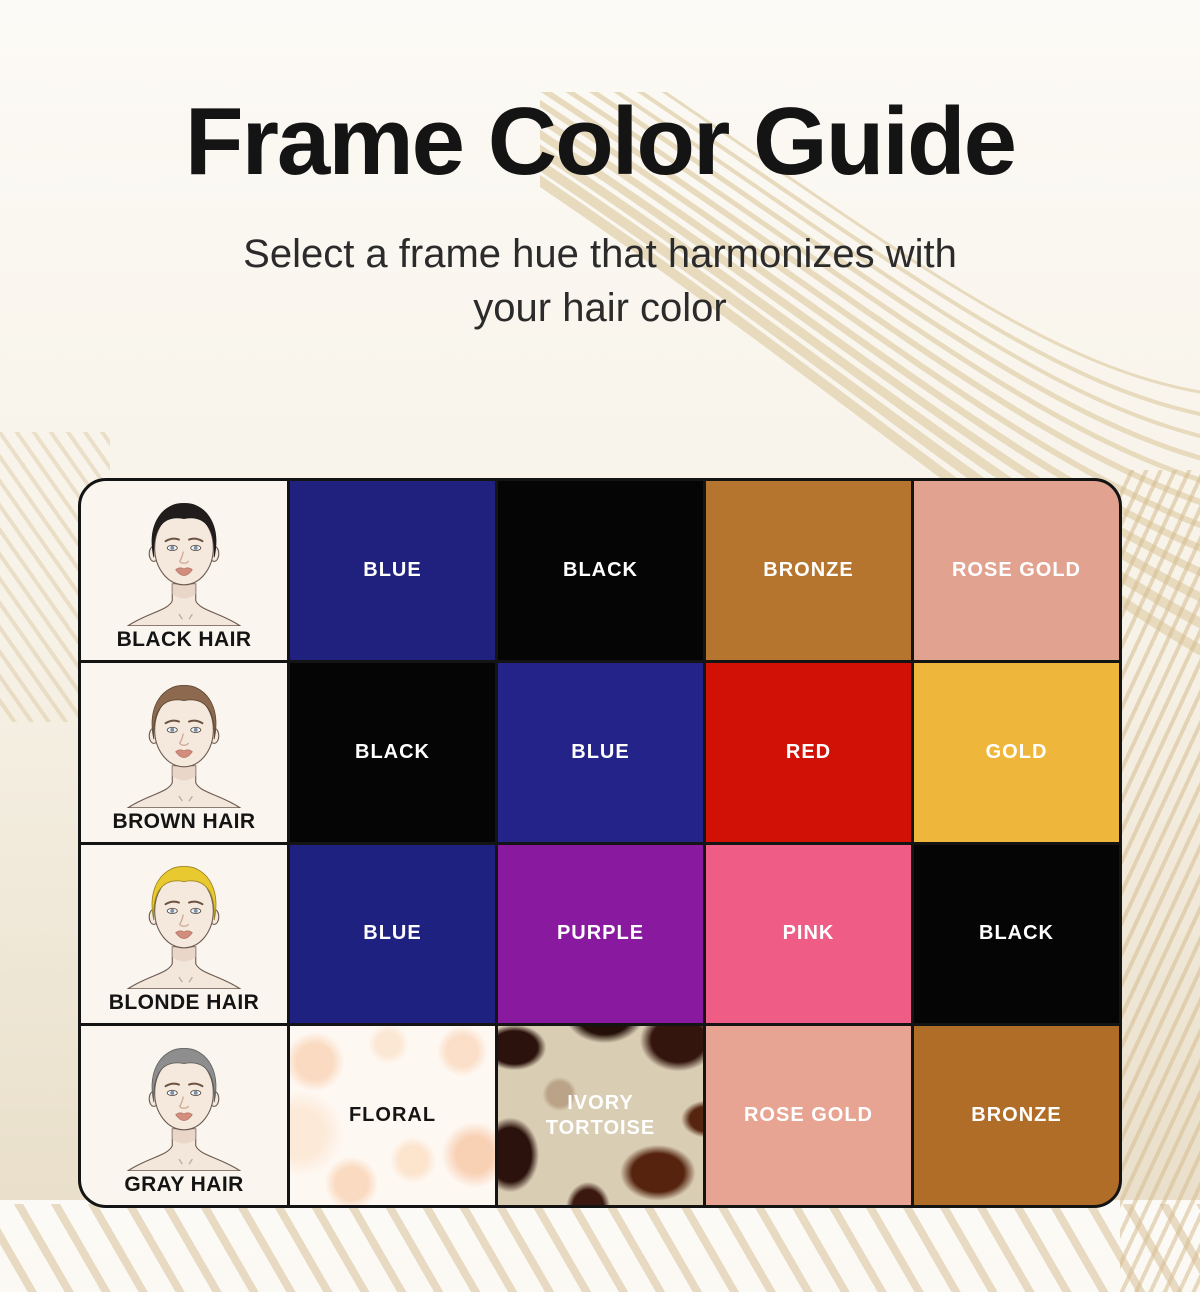 This screenshot has height=1292, width=1200. I want to click on hair-type-cell-blonde: BLONDE HAIR, so click(184, 934).